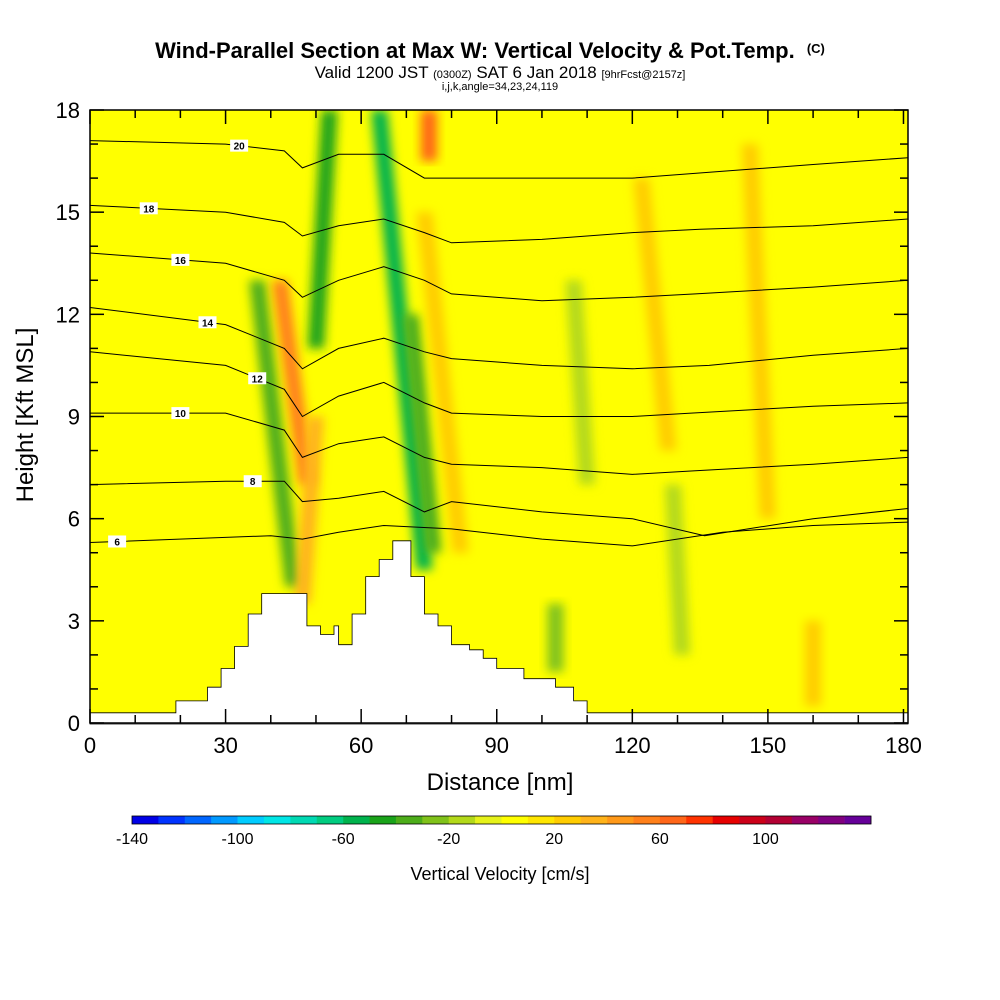 The image size is (1000, 1000). I want to click on isentrope-label-10: 10, so click(181, 414).